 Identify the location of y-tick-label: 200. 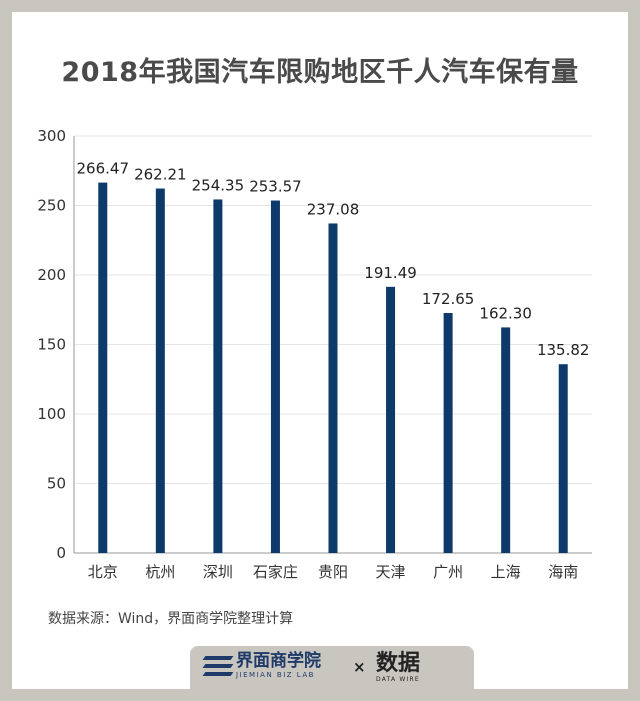
(51, 275).